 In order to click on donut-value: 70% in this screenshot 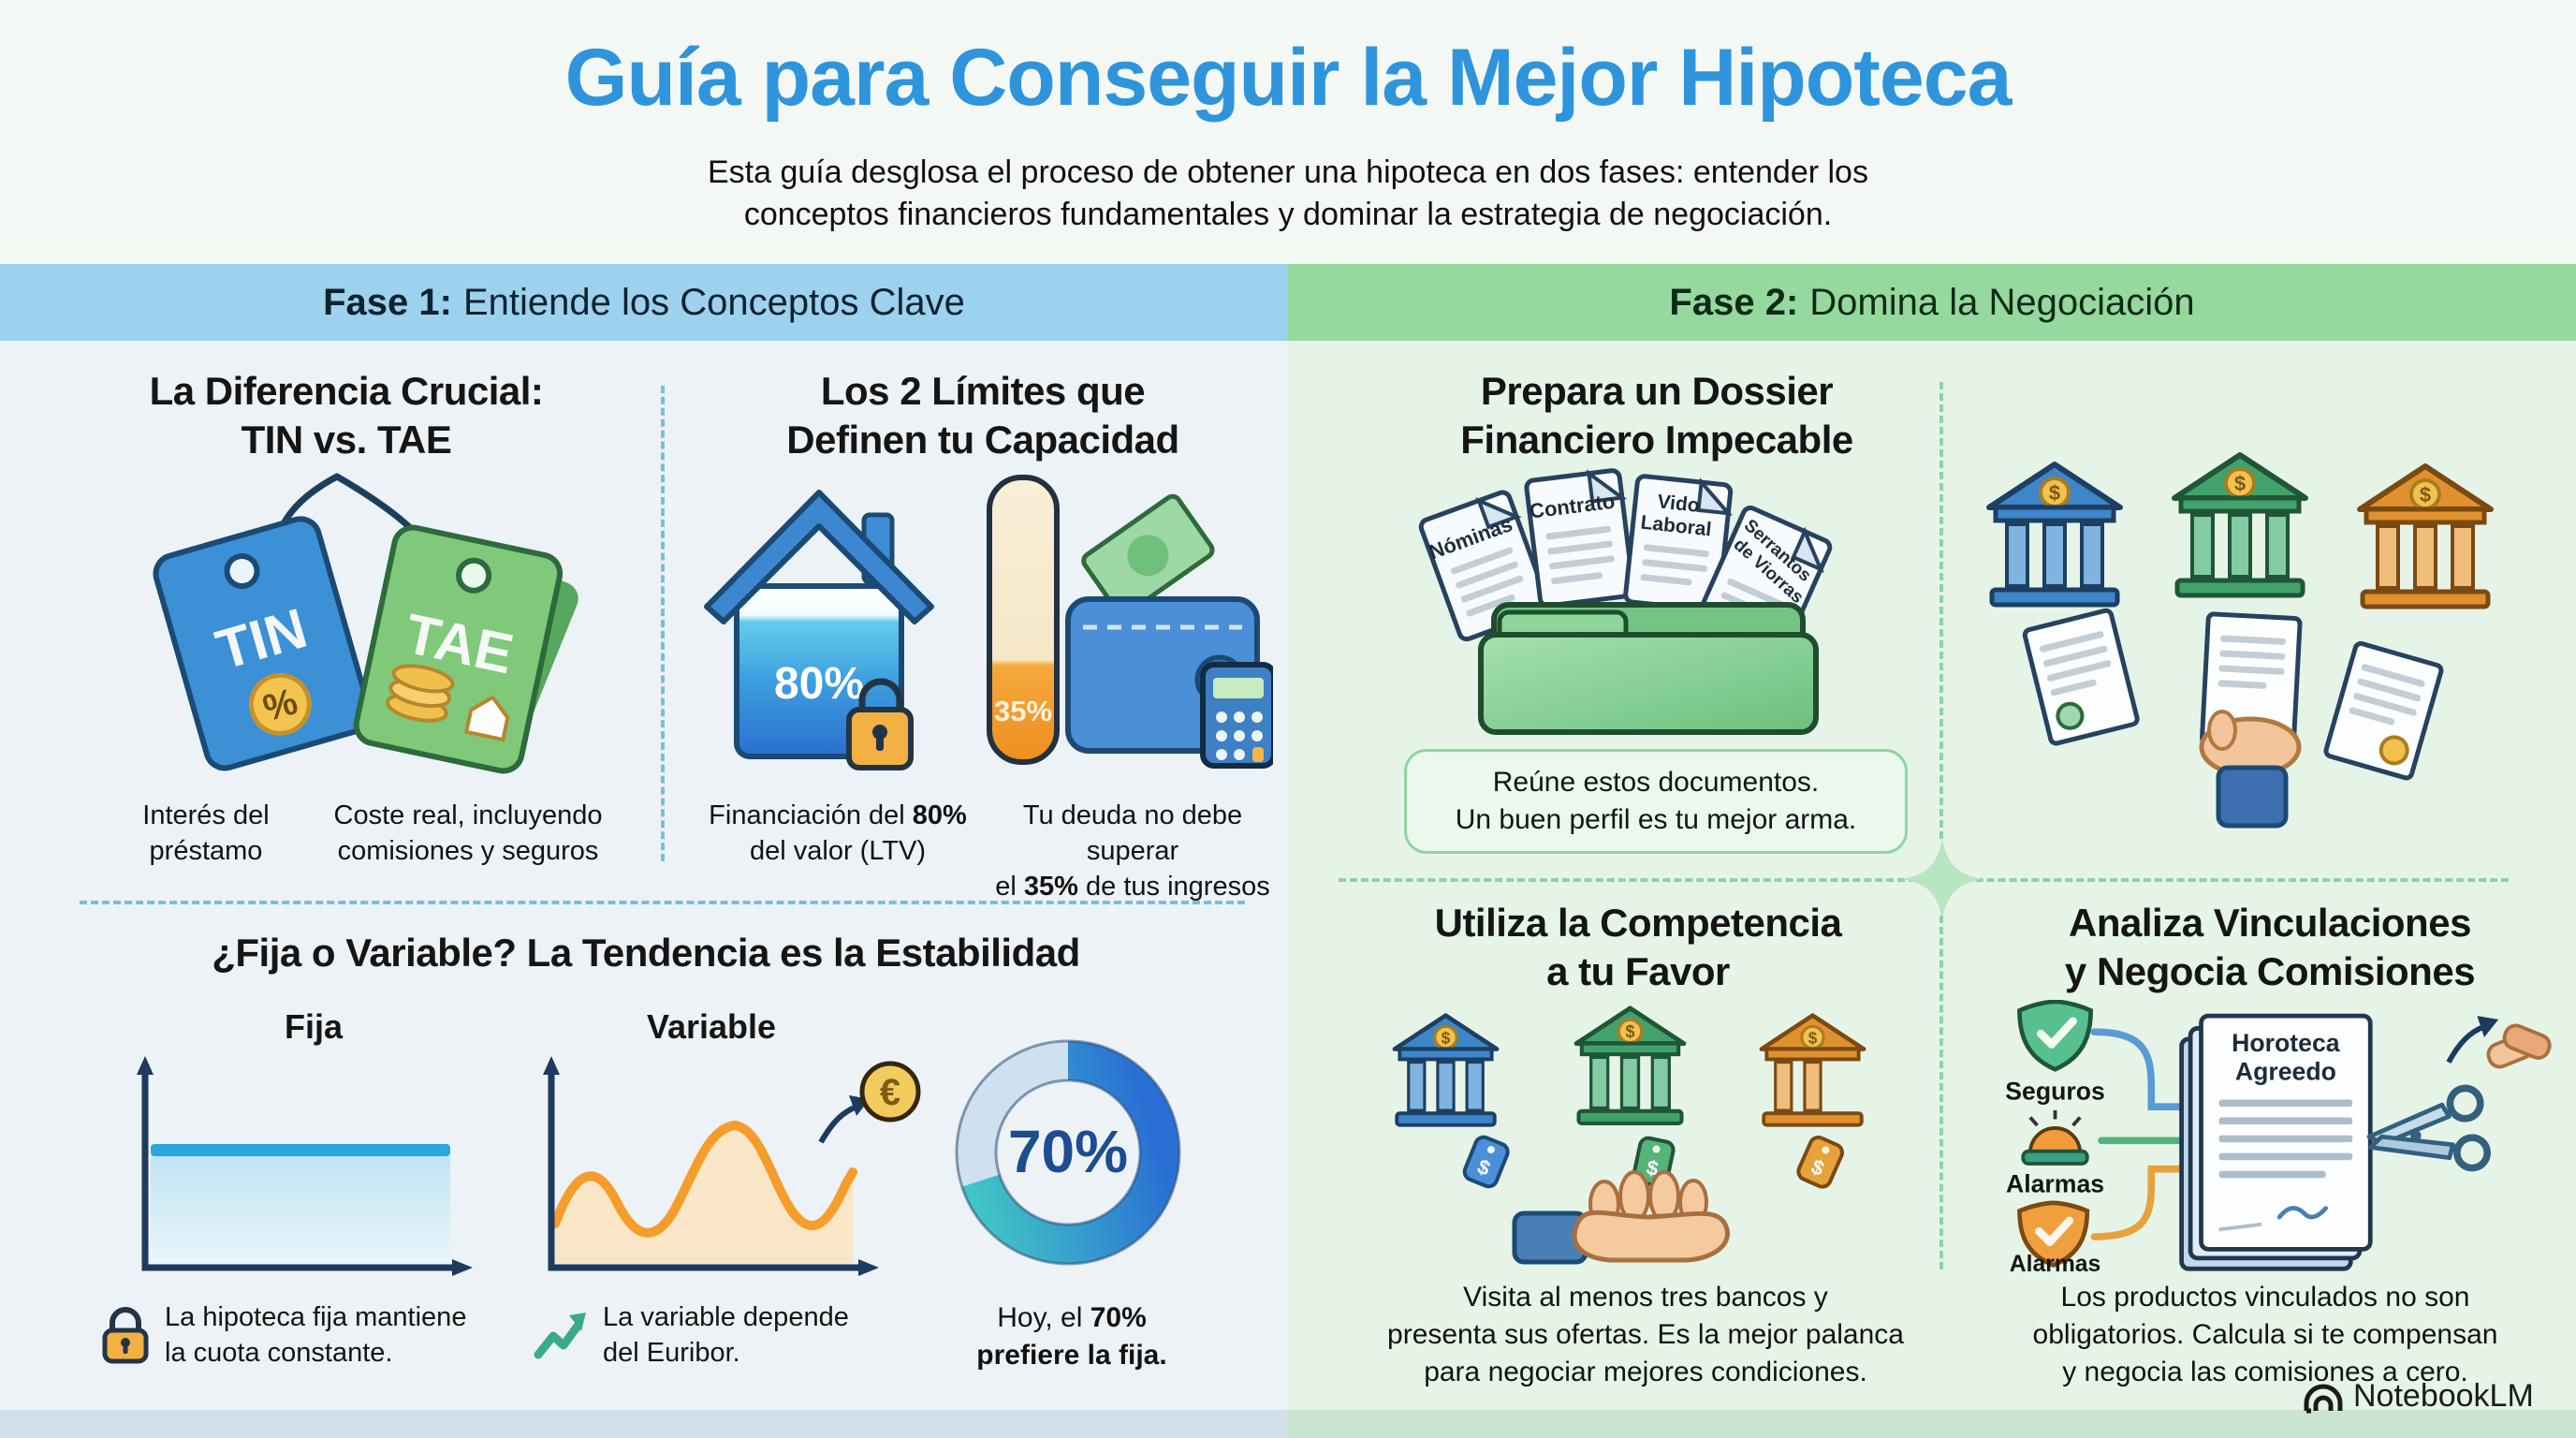, I will do `click(1068, 1151)`.